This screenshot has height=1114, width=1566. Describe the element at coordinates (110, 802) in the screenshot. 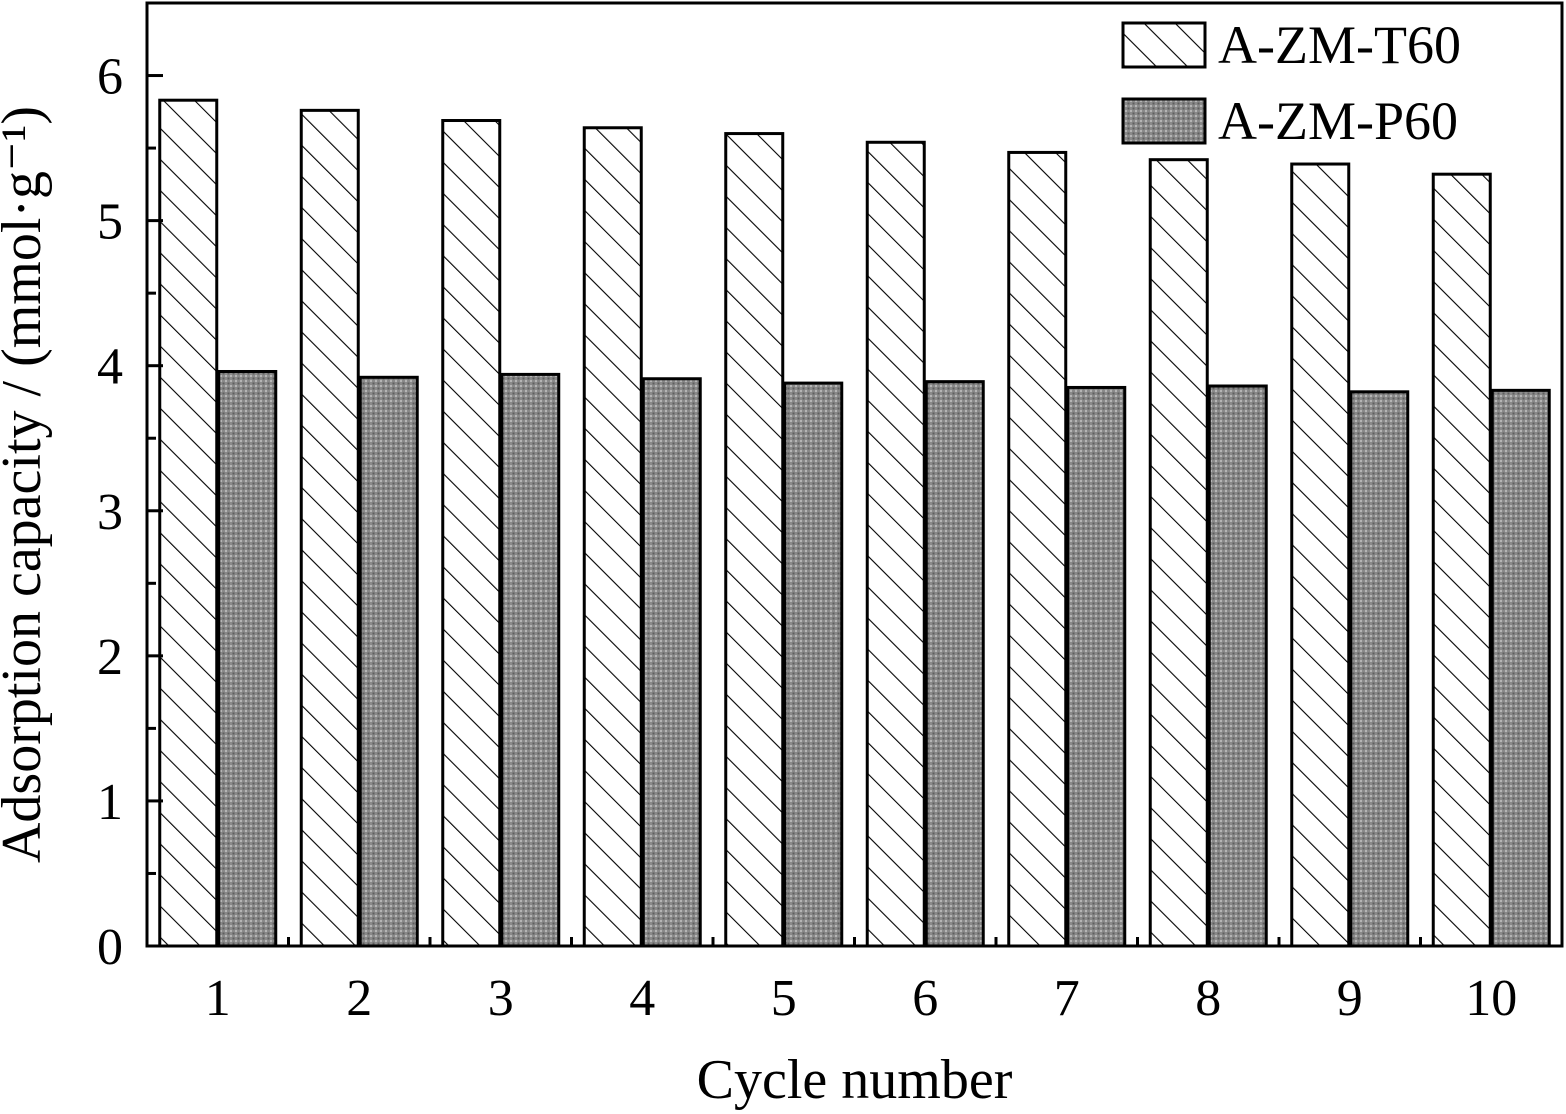

I see `y-tick-label: 1` at that location.